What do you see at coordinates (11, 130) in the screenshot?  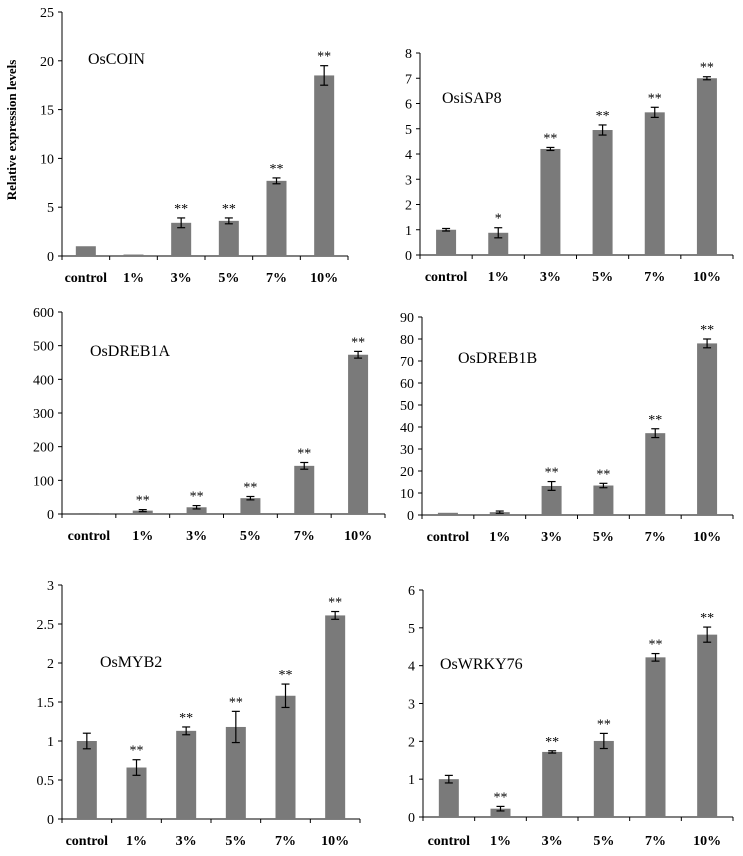 I see `y-axis-label: Relative expression levels` at bounding box center [11, 130].